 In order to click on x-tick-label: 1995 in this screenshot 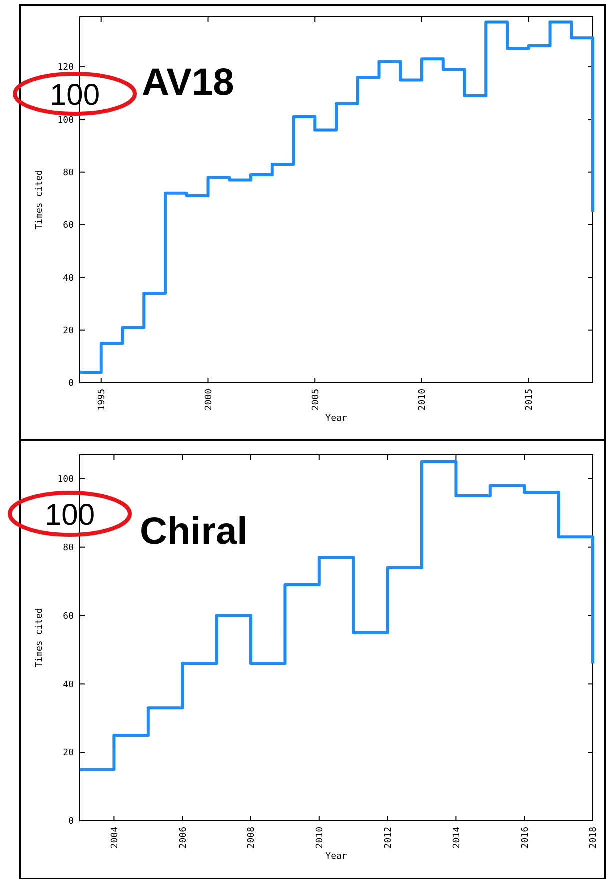, I will do `click(103, 400)`.